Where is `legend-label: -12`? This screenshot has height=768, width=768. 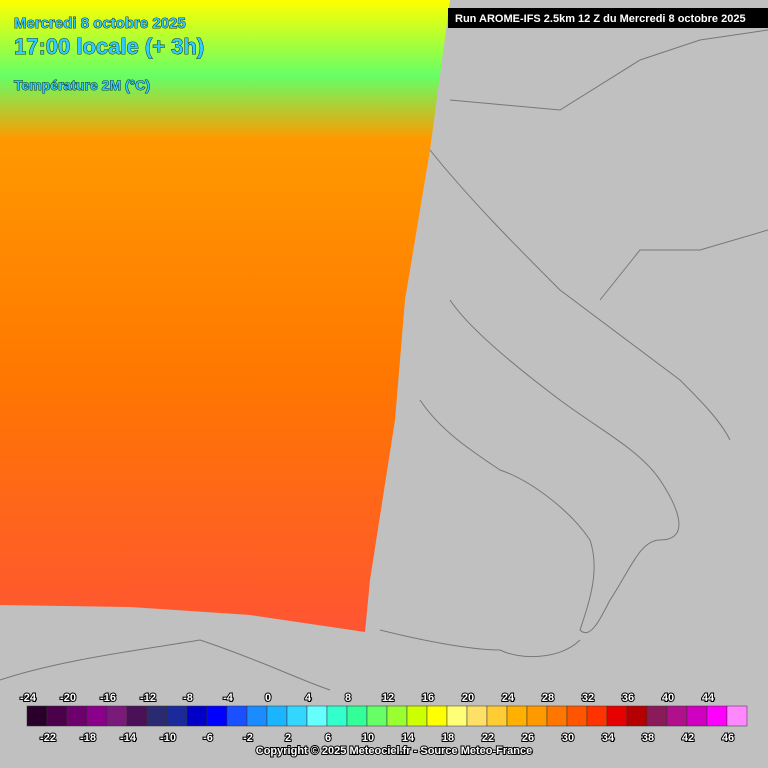 legend-label: -12 is located at coordinates (148, 698).